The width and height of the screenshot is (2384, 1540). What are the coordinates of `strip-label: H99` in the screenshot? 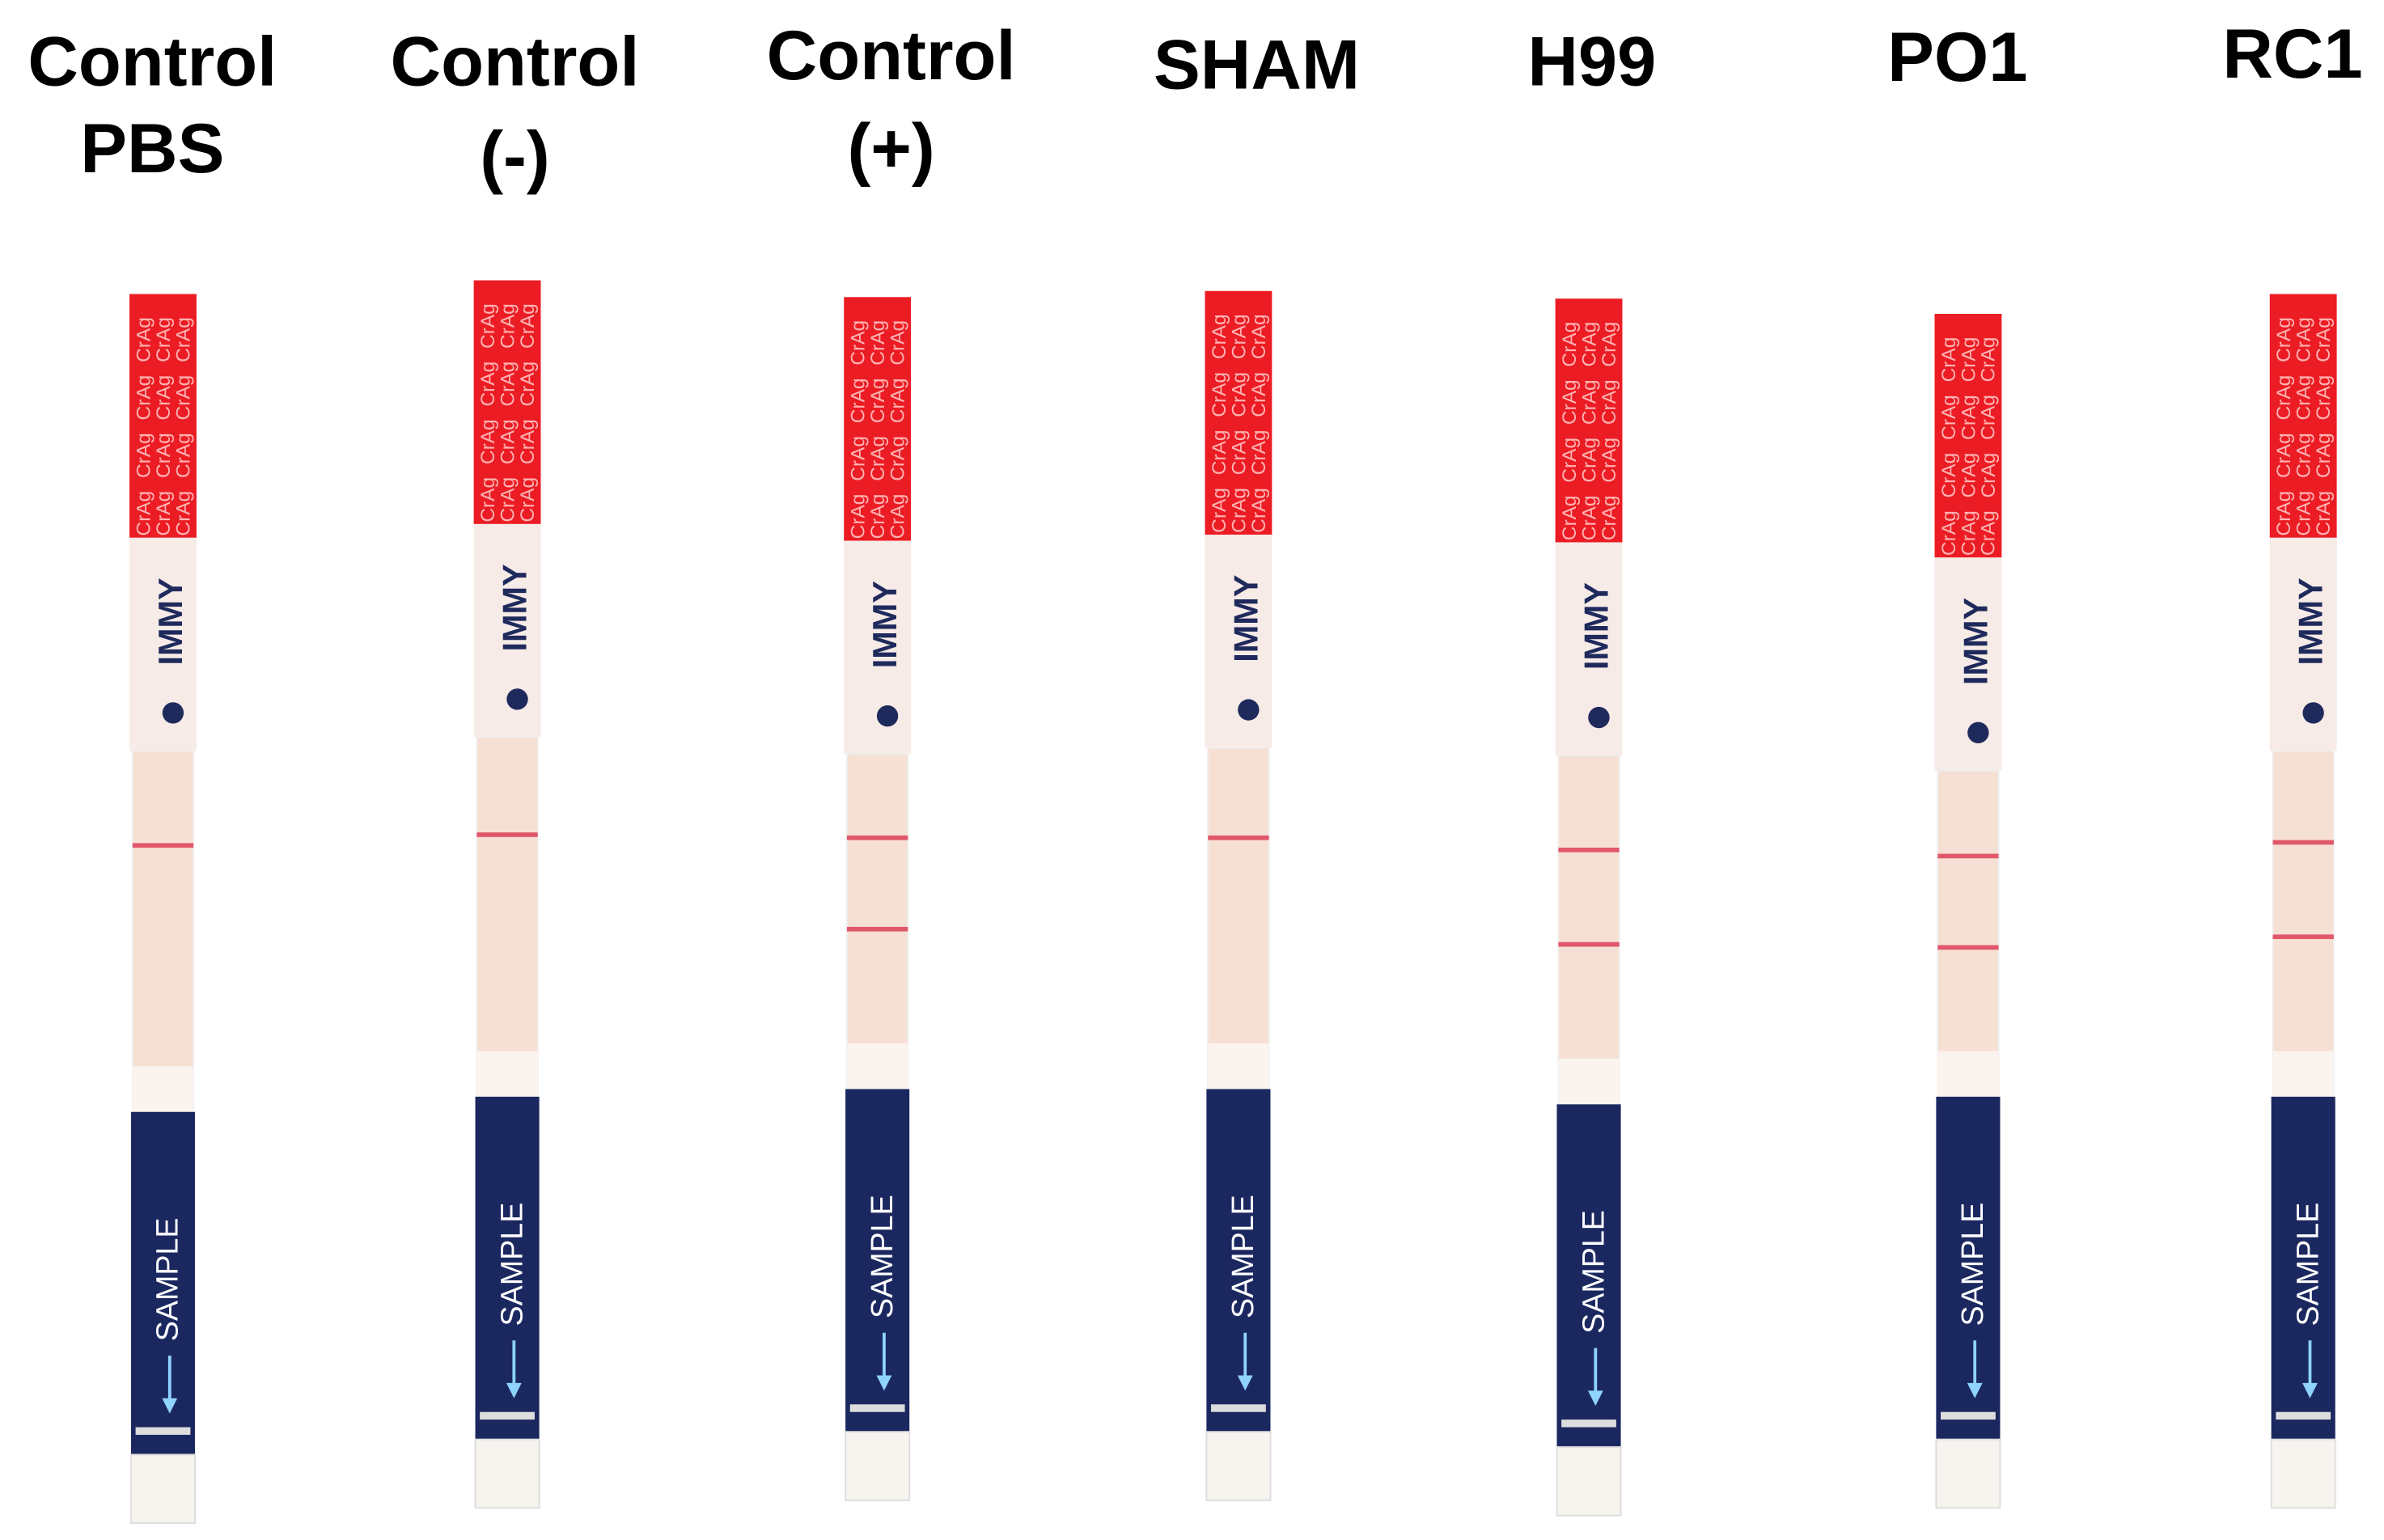 It's located at (1591, 62).